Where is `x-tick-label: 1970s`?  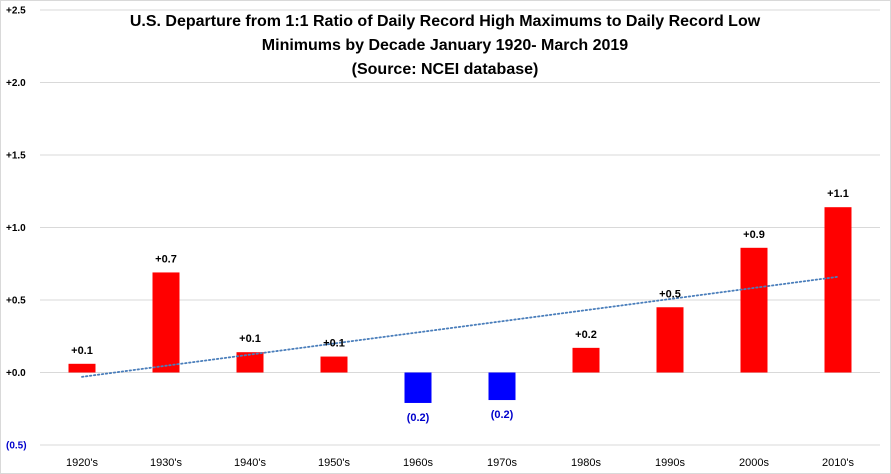 x-tick-label: 1970s is located at coordinates (502, 463).